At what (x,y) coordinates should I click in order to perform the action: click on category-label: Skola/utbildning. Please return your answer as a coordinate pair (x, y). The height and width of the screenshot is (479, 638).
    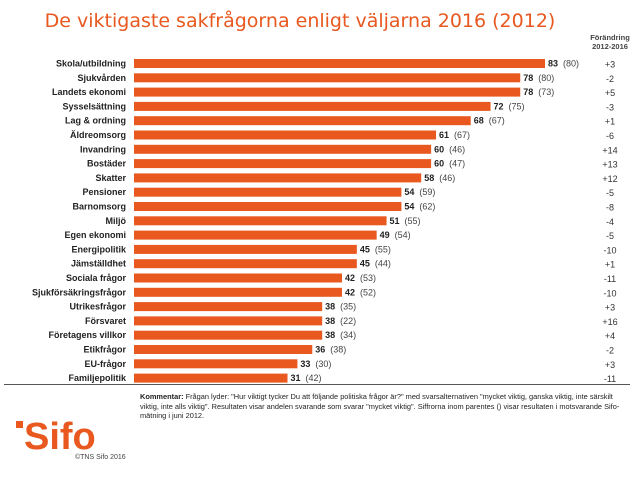
    Looking at the image, I should click on (91, 64).